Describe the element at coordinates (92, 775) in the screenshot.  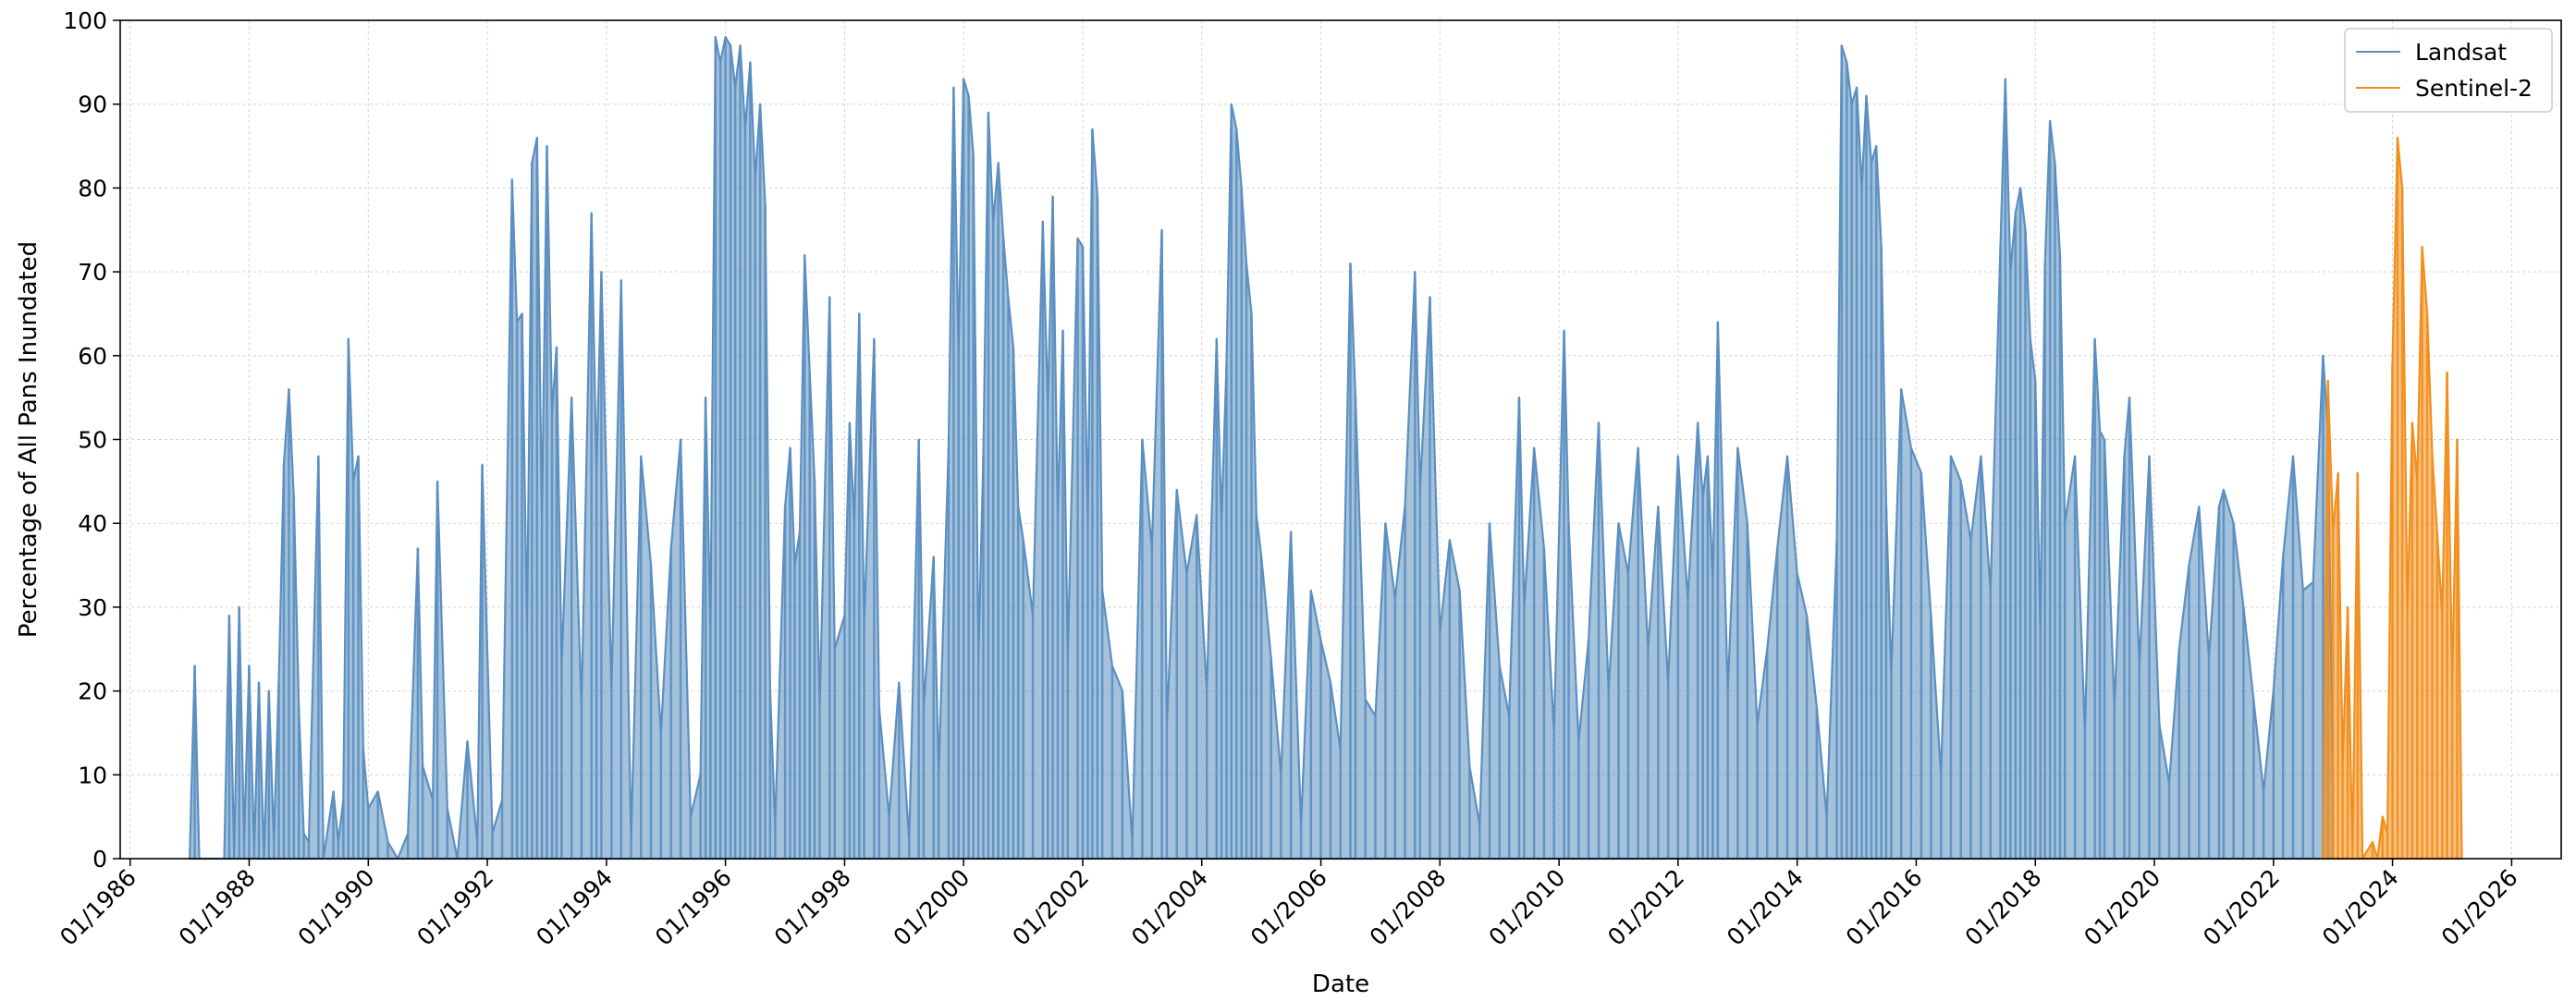
I see `y-tick-label: 10` at that location.